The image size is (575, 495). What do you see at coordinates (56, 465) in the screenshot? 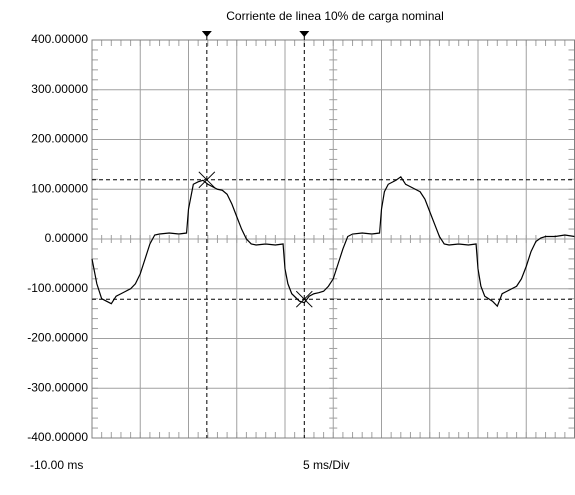
I see `x-start-label: -10.00 ms` at bounding box center [56, 465].